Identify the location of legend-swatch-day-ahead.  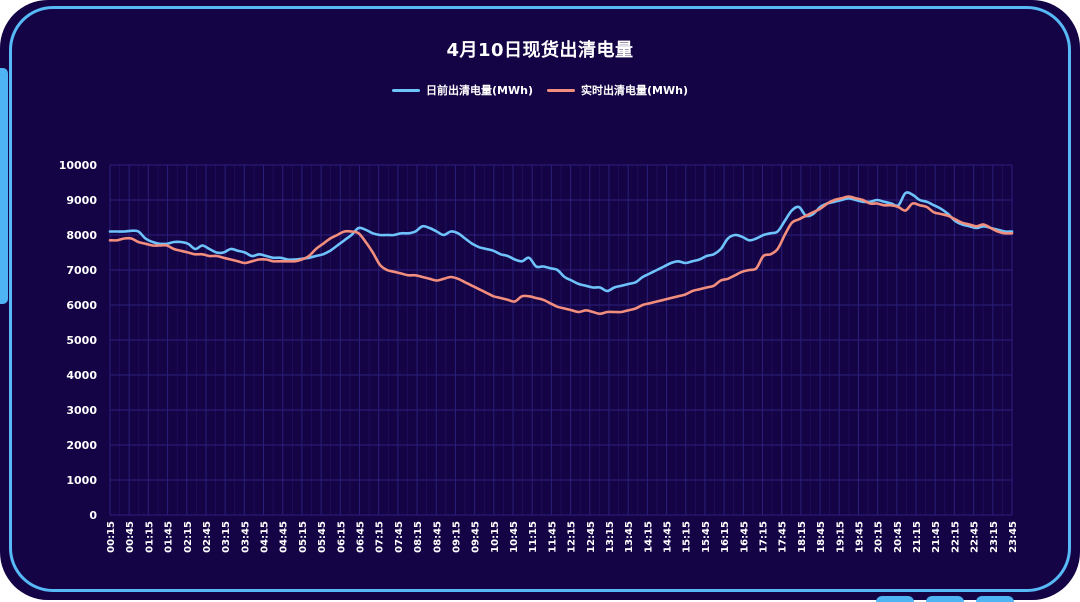
(406, 90).